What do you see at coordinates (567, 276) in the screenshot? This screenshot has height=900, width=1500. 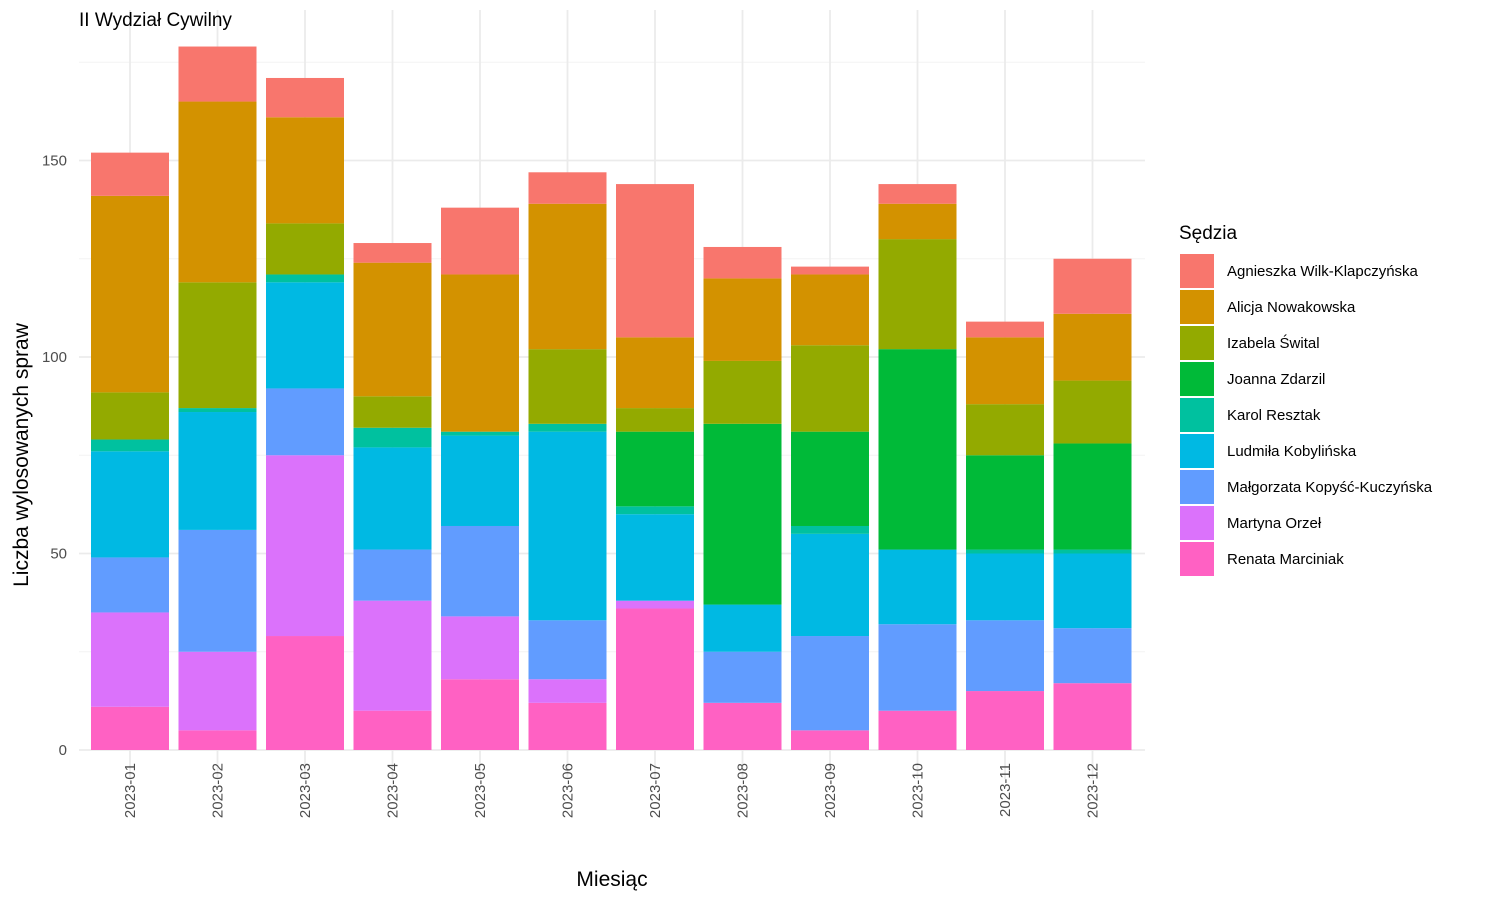 I see `bar-segment: Alicja Nowakowska 2023-06: 37` at bounding box center [567, 276].